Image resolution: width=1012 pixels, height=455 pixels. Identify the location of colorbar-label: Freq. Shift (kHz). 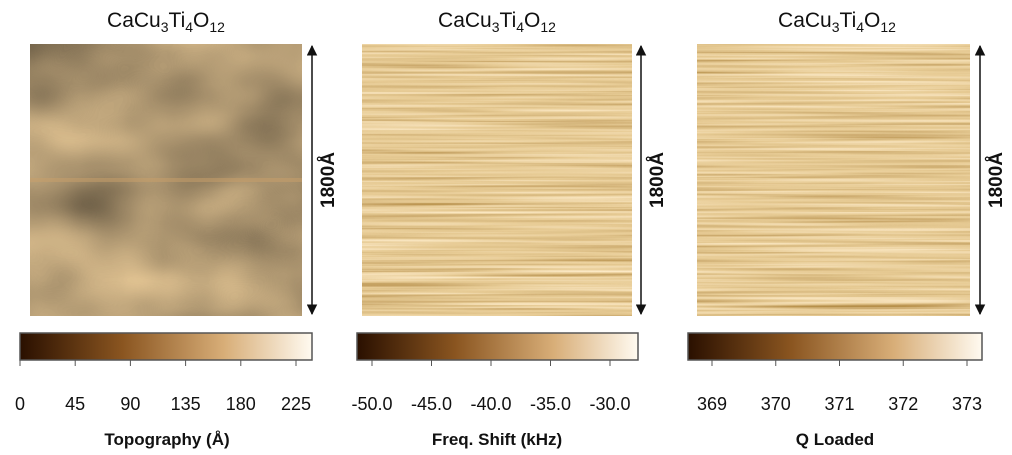
(497, 439).